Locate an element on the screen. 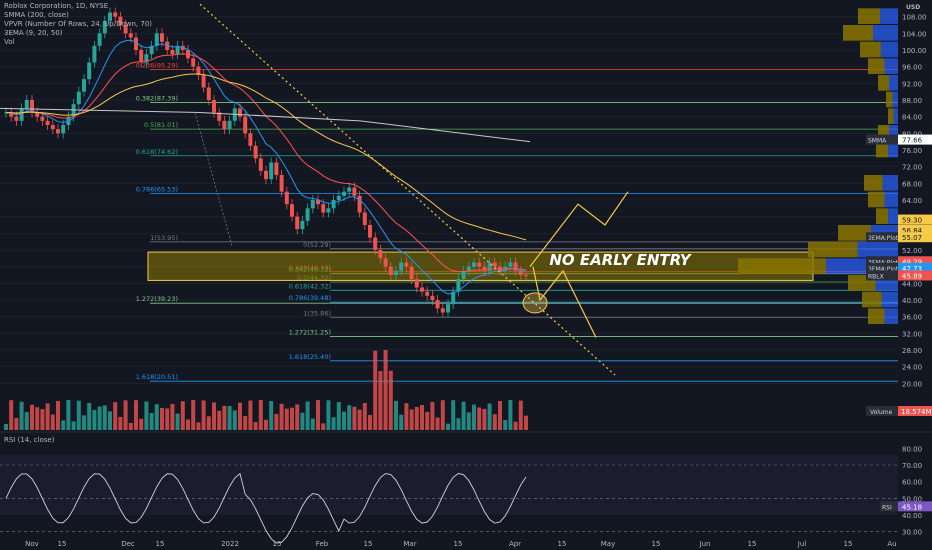 The height and width of the screenshot is (550, 932). fib-label-4: 0.786(65.53) is located at coordinates (157, 190).